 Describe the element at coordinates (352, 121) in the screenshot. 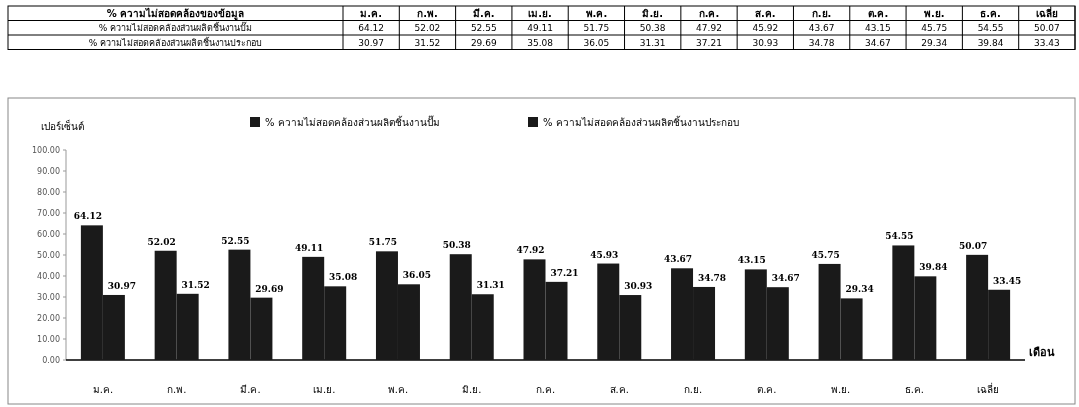

I see `legend-label: % ความไม่สอดคล้องส่วนผลิตชิ้นงานปั๊ม` at that location.